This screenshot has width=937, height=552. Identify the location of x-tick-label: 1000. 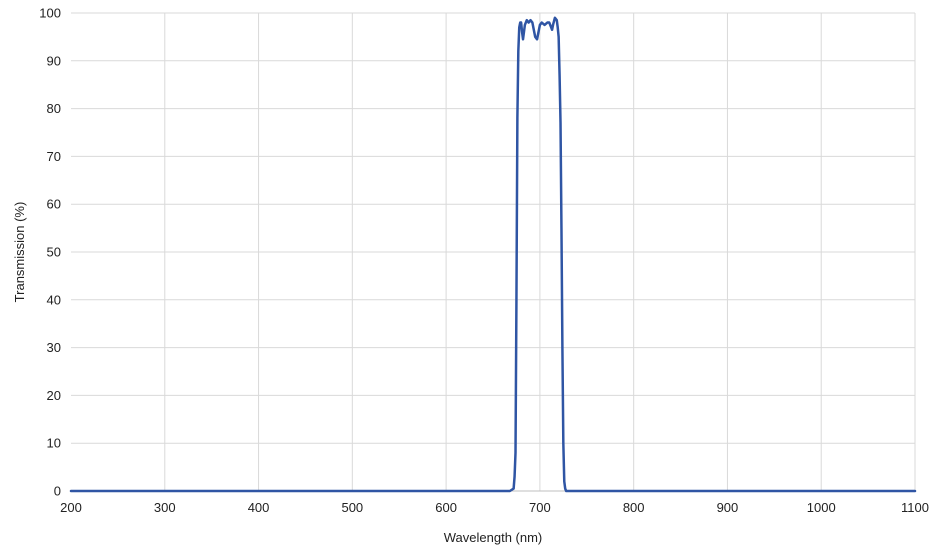
(821, 507).